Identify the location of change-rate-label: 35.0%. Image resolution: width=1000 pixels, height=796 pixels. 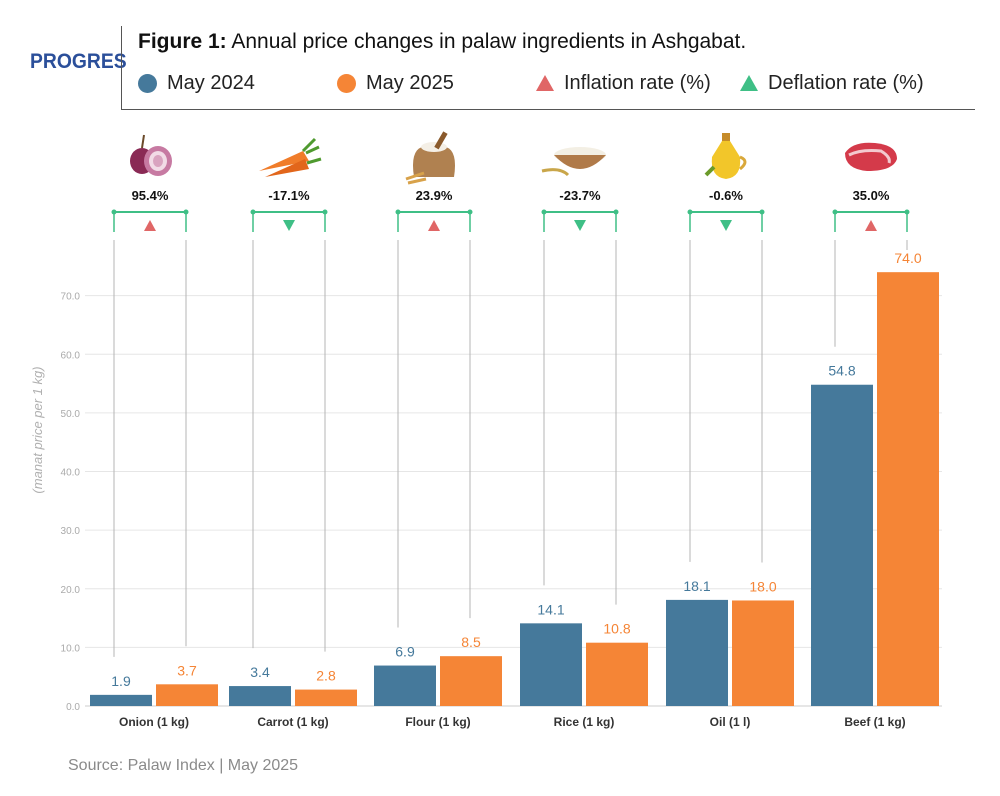
(871, 195).